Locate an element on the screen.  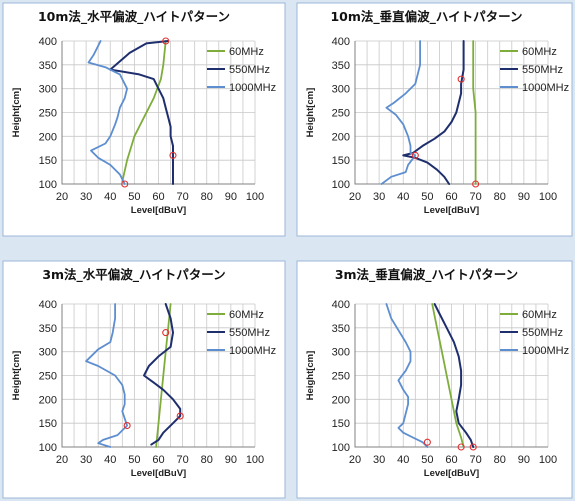
chart-title: 10m法_水平偏波_ハイトパターン is located at coordinates (134, 17).